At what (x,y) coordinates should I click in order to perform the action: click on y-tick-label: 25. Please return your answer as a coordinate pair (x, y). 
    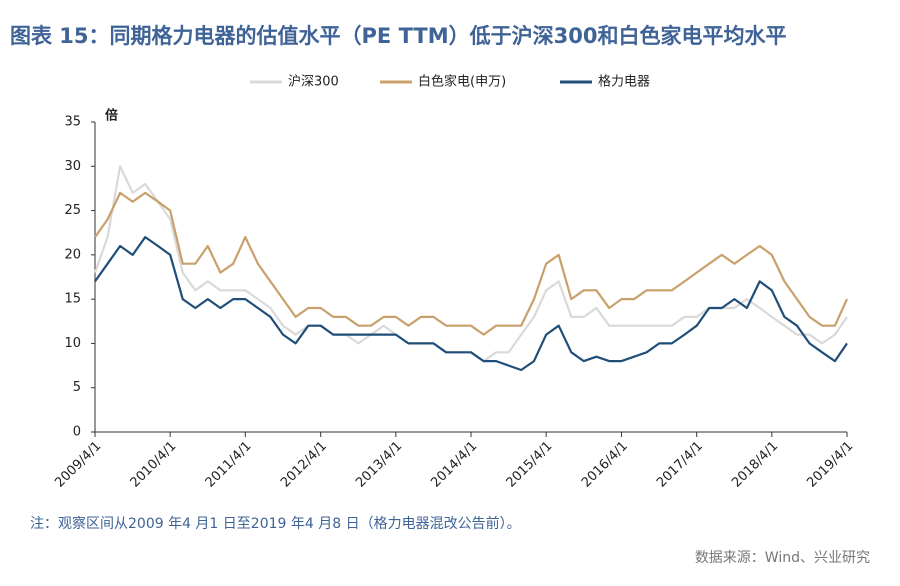
    Looking at the image, I should click on (72, 210).